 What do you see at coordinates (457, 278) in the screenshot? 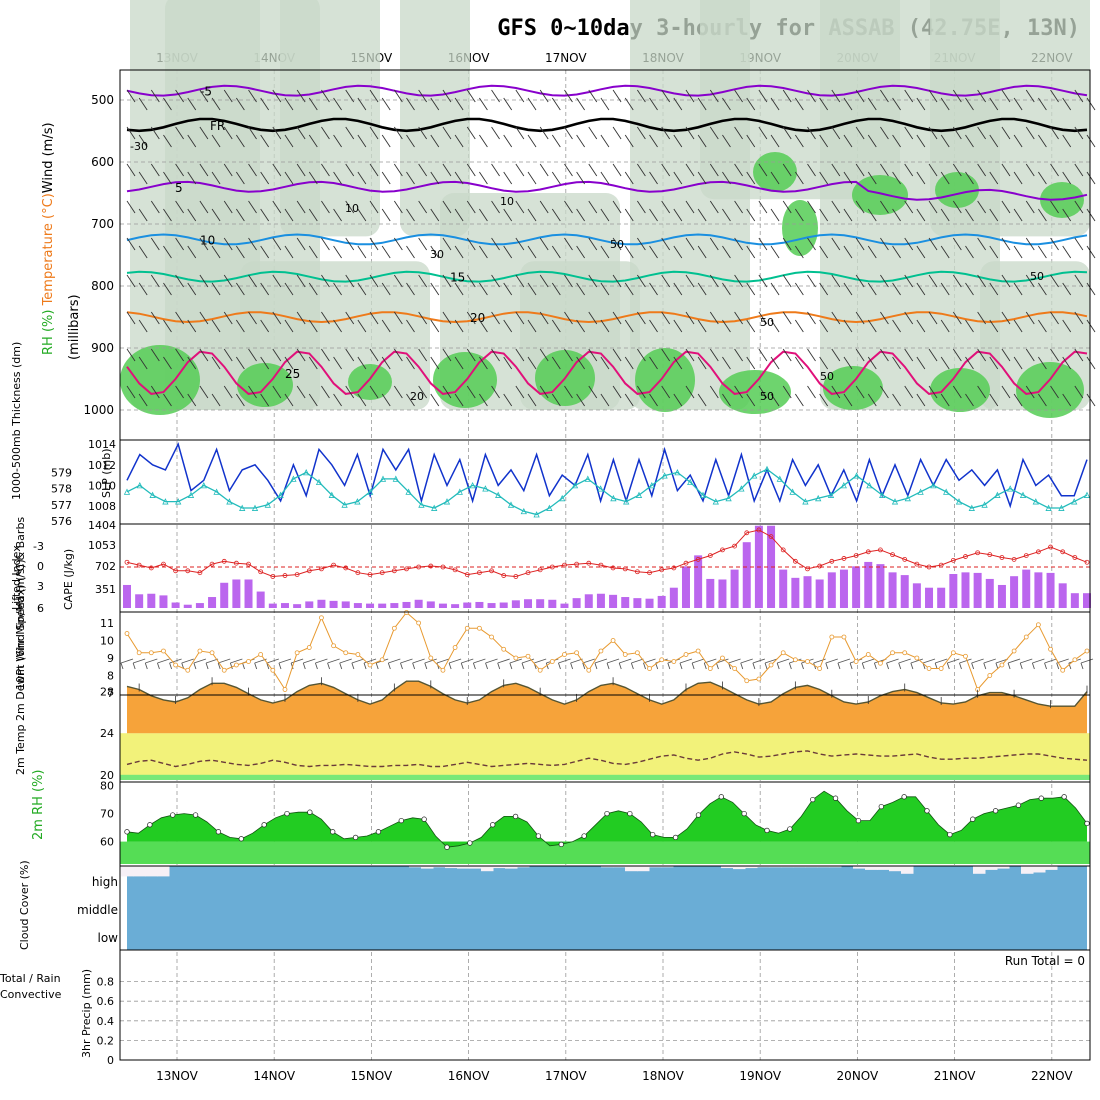
I see `contour-label: 15` at bounding box center [457, 278].